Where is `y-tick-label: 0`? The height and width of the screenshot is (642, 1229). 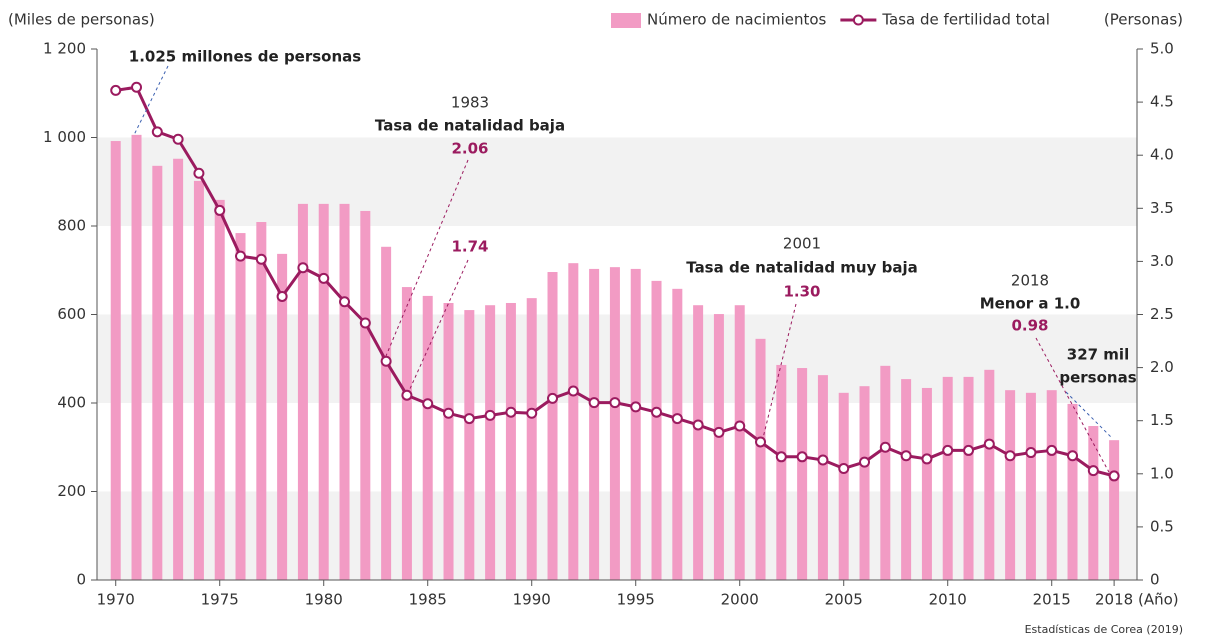 y-tick-label: 0 is located at coordinates (81, 580).